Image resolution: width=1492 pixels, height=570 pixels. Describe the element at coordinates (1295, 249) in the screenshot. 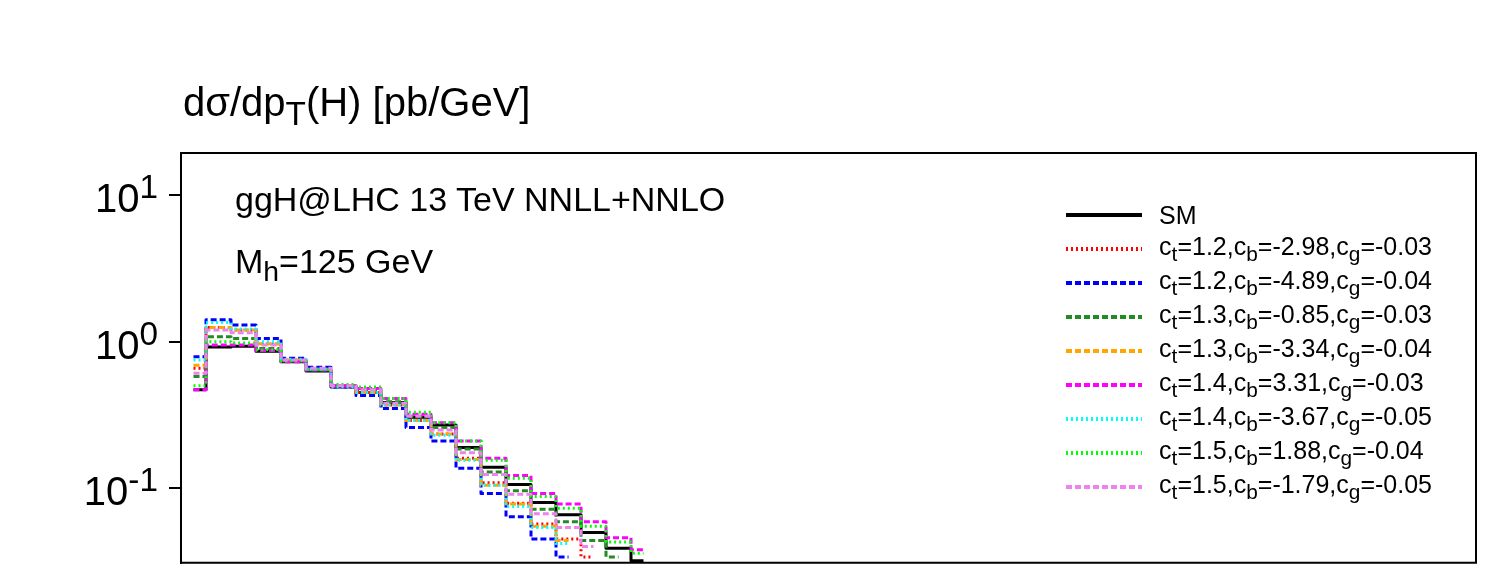

I see `legend-label: c$_{t}$=1.2,c$_{b}$=-2.98,c$_{g}$=-0.03` at that location.